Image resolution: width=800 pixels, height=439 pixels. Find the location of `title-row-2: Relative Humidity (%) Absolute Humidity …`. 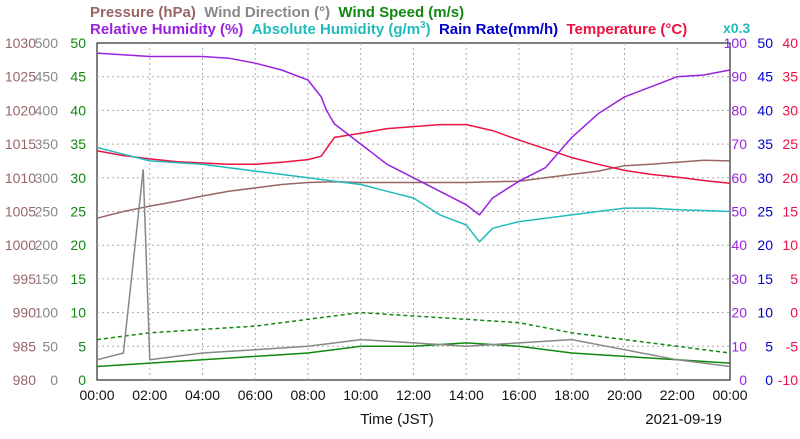

title-row-2: Relative Humidity (%) Absolute Humidity … is located at coordinates (388, 29).